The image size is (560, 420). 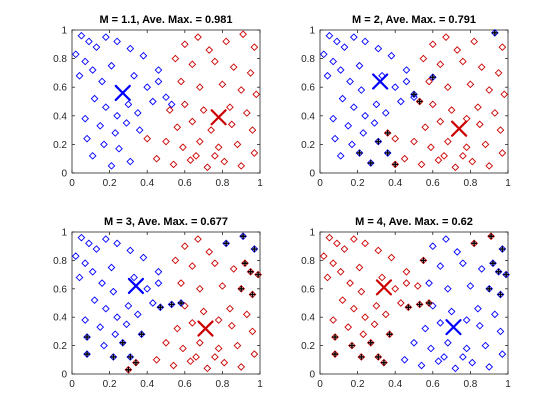 I want to click on y-tick-label: 0.6, so click(x=60, y=289).